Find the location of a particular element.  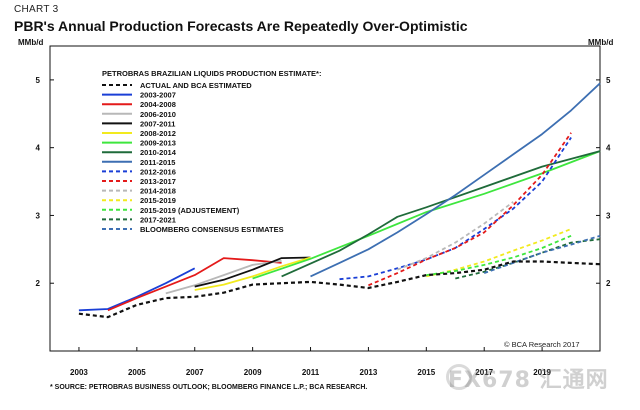

series-line-2015-2019 is located at coordinates (499, 253).